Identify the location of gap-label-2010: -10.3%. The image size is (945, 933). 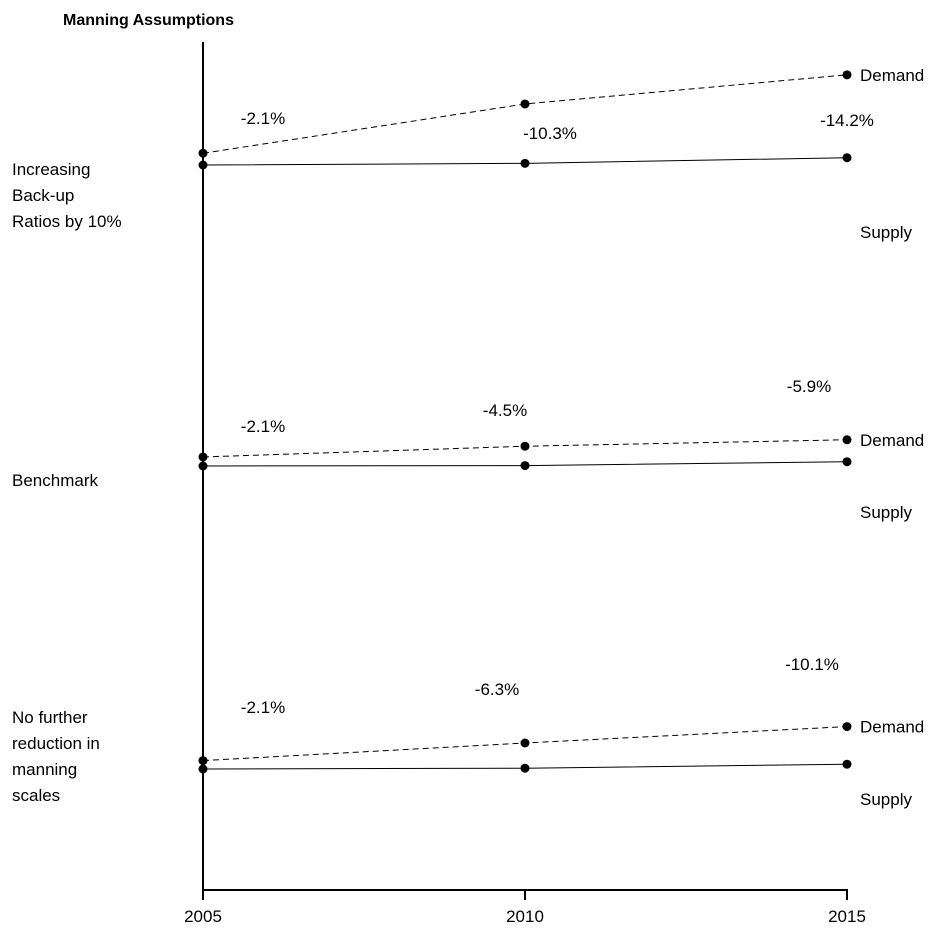
(550, 133).